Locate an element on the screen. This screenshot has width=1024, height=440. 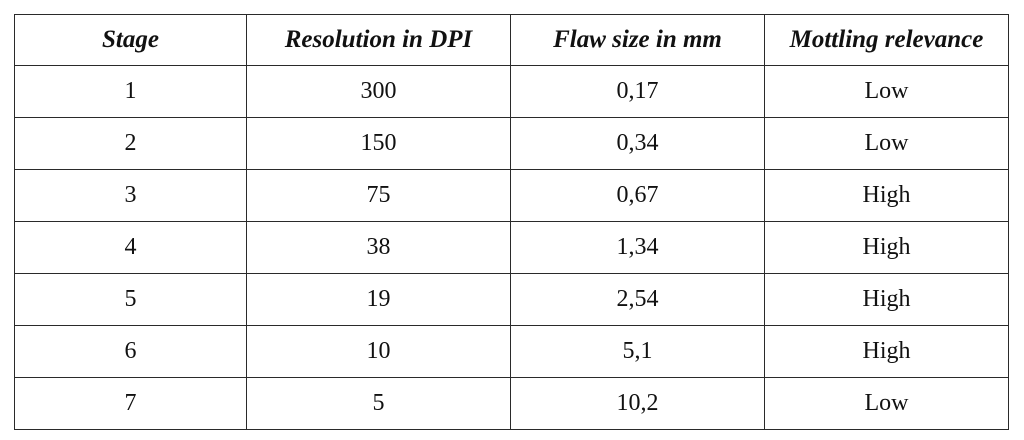
header-mottling-relevance: Mottling relevance is located at coordinates (886, 40).